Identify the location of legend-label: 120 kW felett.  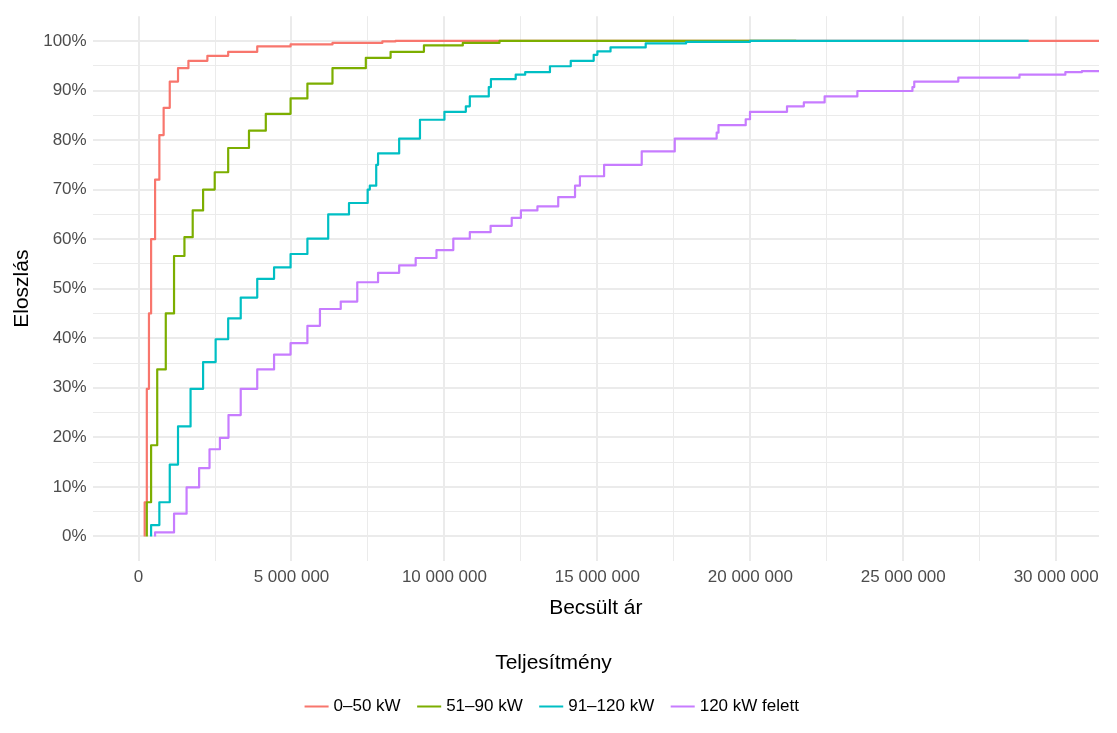
(749, 706).